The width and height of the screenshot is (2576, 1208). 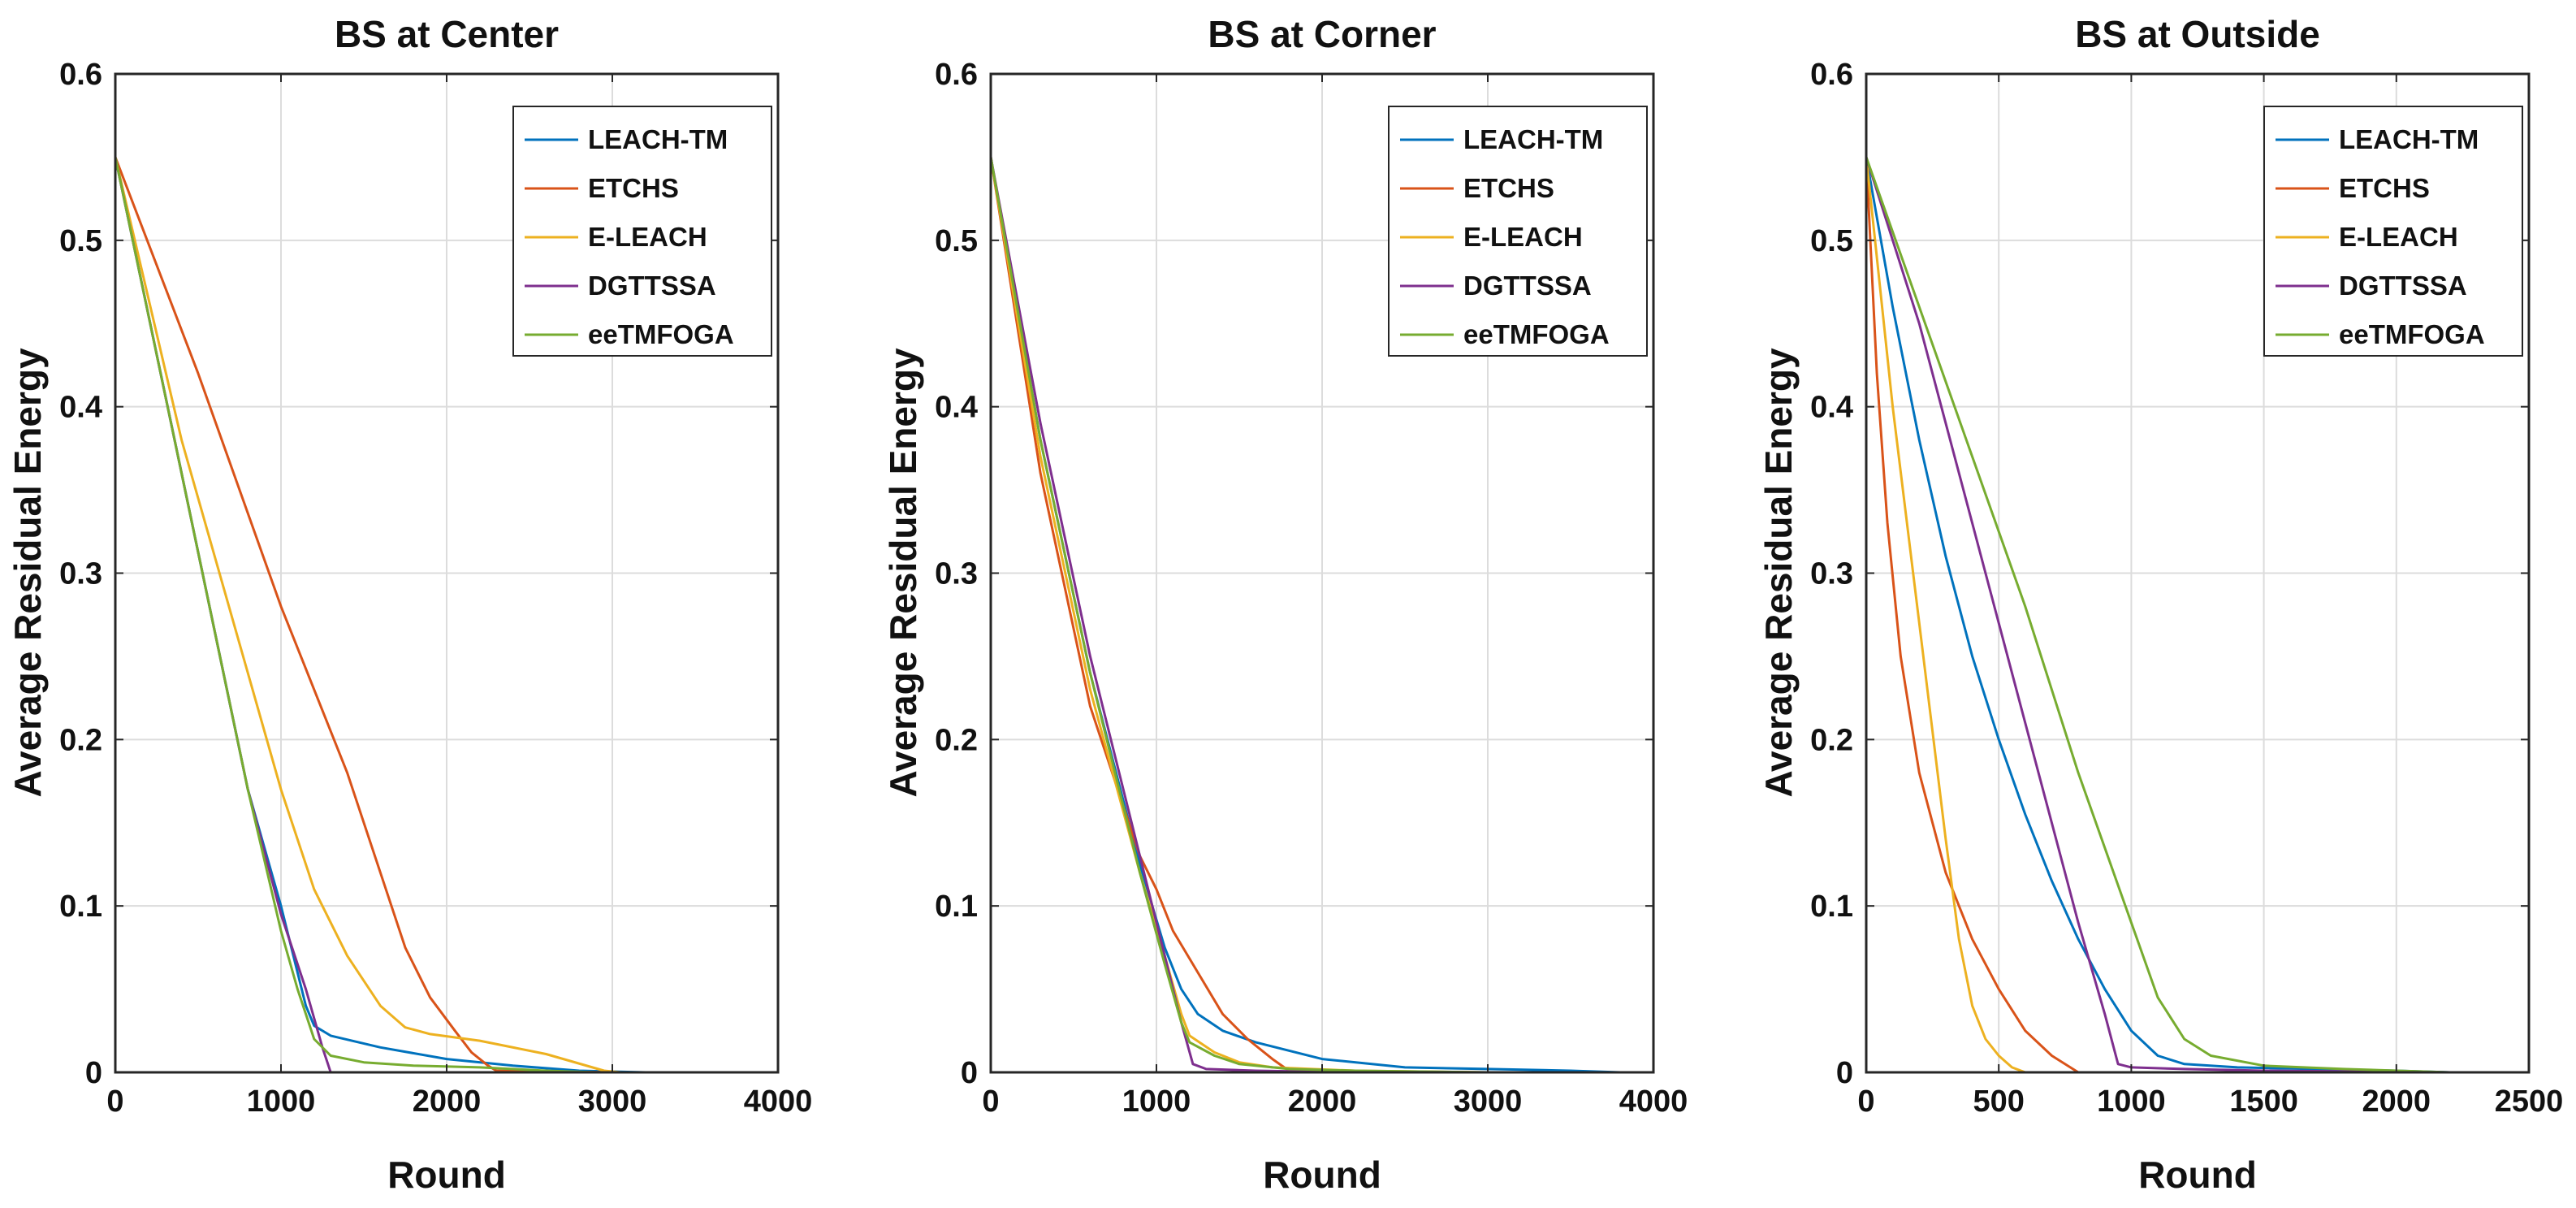 What do you see at coordinates (1322, 34) in the screenshot?
I see `panel-title: BS at Corner` at bounding box center [1322, 34].